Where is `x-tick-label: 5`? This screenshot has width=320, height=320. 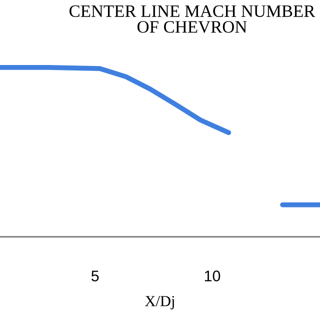
x-tick-label: 5 is located at coordinates (95, 276).